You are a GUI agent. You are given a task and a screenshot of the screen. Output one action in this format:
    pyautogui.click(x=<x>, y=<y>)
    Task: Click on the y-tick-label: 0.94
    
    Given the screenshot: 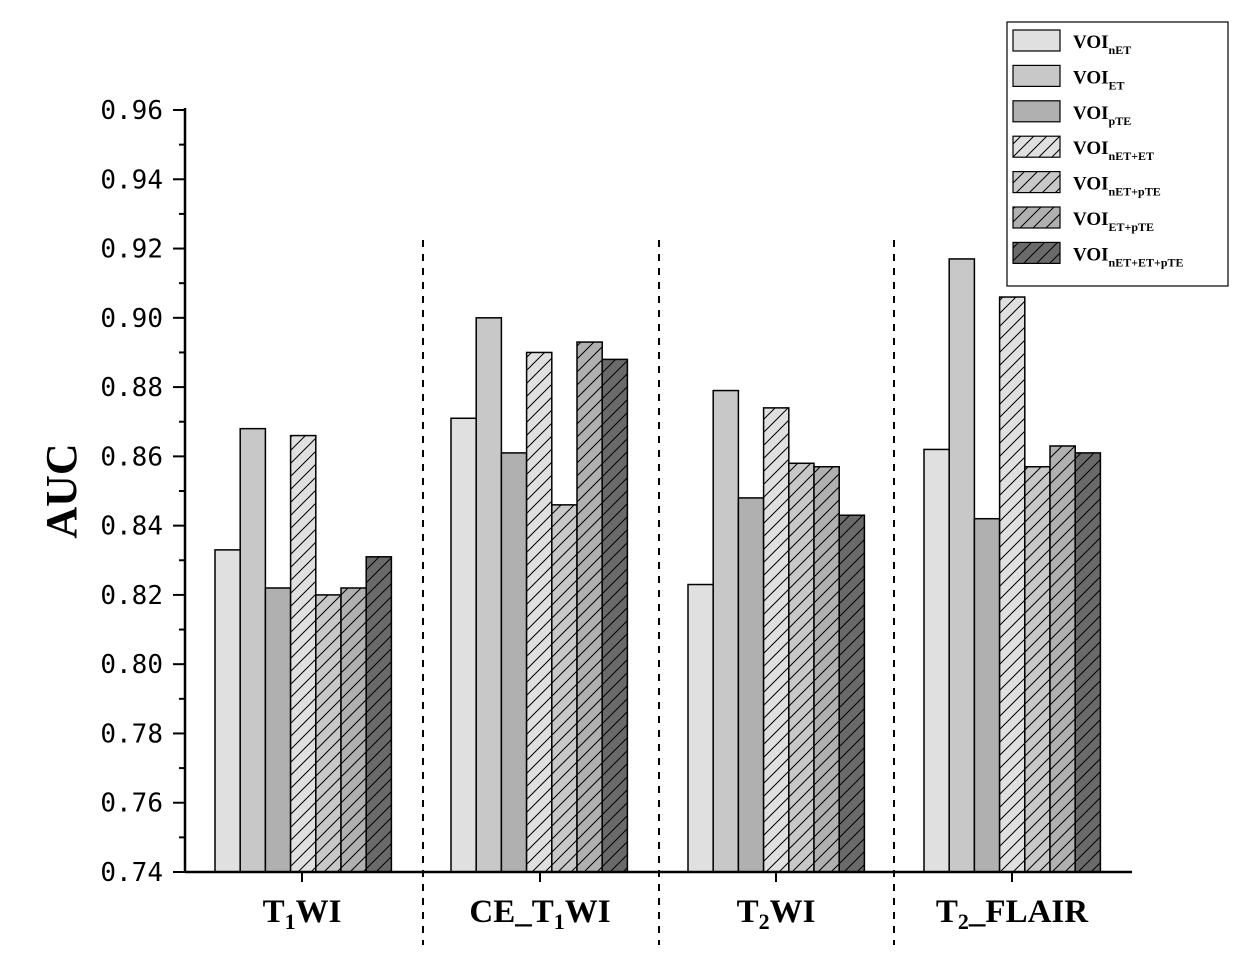 What is the action you would take?
    pyautogui.click(x=131, y=180)
    